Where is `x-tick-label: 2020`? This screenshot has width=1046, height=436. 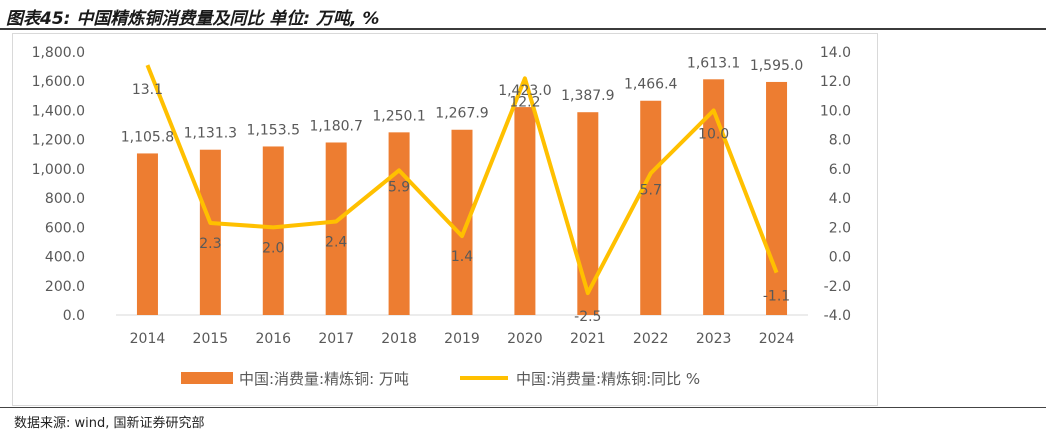
x-tick-label: 2020 is located at coordinates (525, 339).